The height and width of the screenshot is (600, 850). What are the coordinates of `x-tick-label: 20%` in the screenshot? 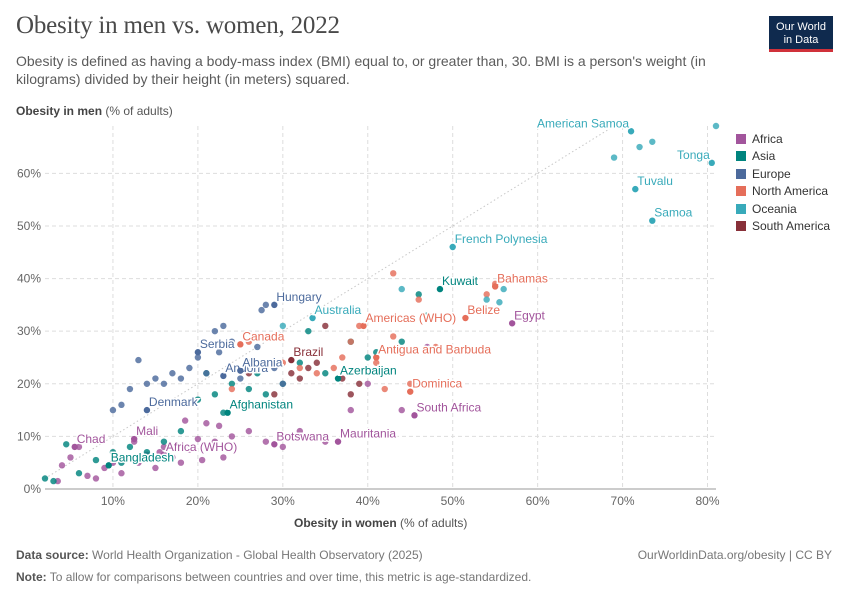 It's located at (198, 501).